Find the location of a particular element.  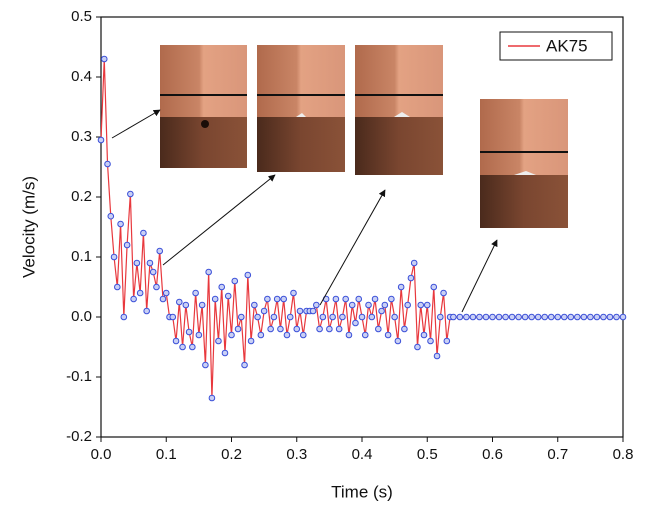

legend-label: AK75 is located at coordinates (567, 45).